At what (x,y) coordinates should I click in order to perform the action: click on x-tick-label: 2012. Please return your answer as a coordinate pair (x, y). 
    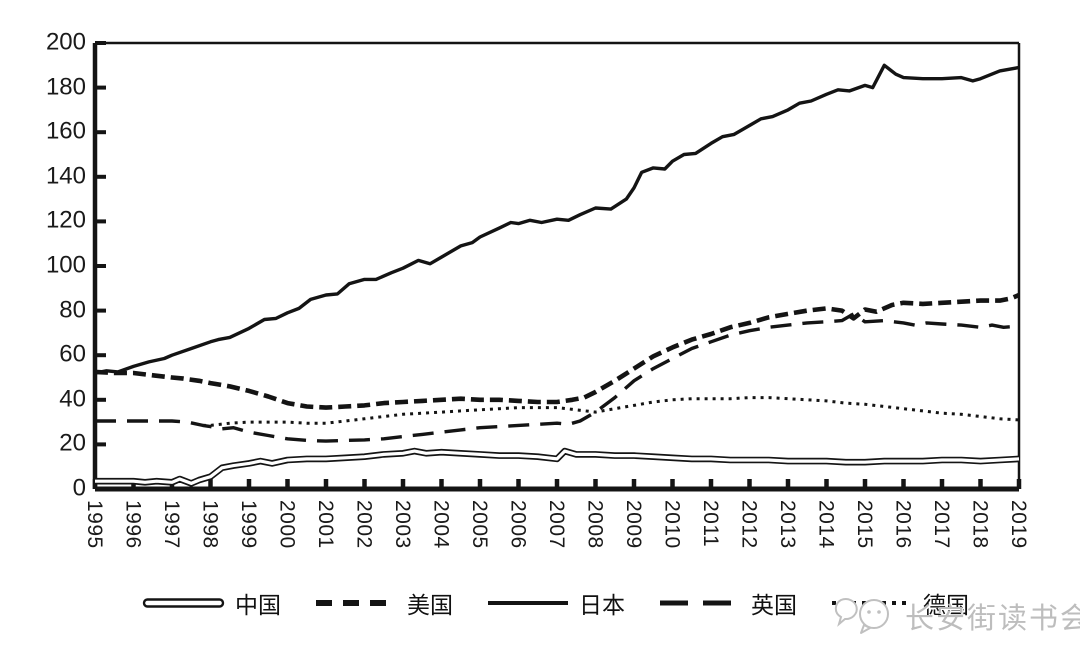
    Looking at the image, I should click on (749, 524).